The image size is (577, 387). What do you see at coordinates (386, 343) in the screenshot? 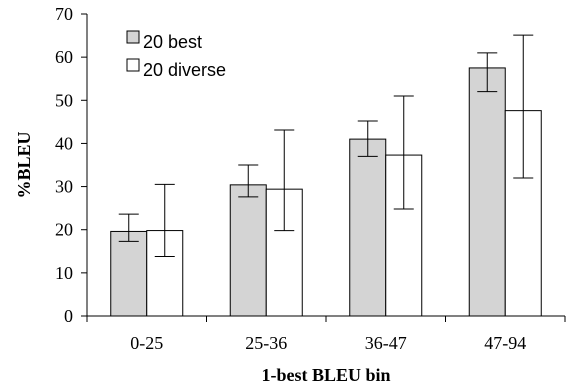
I see `x-tick-label: 36-47` at bounding box center [386, 343].